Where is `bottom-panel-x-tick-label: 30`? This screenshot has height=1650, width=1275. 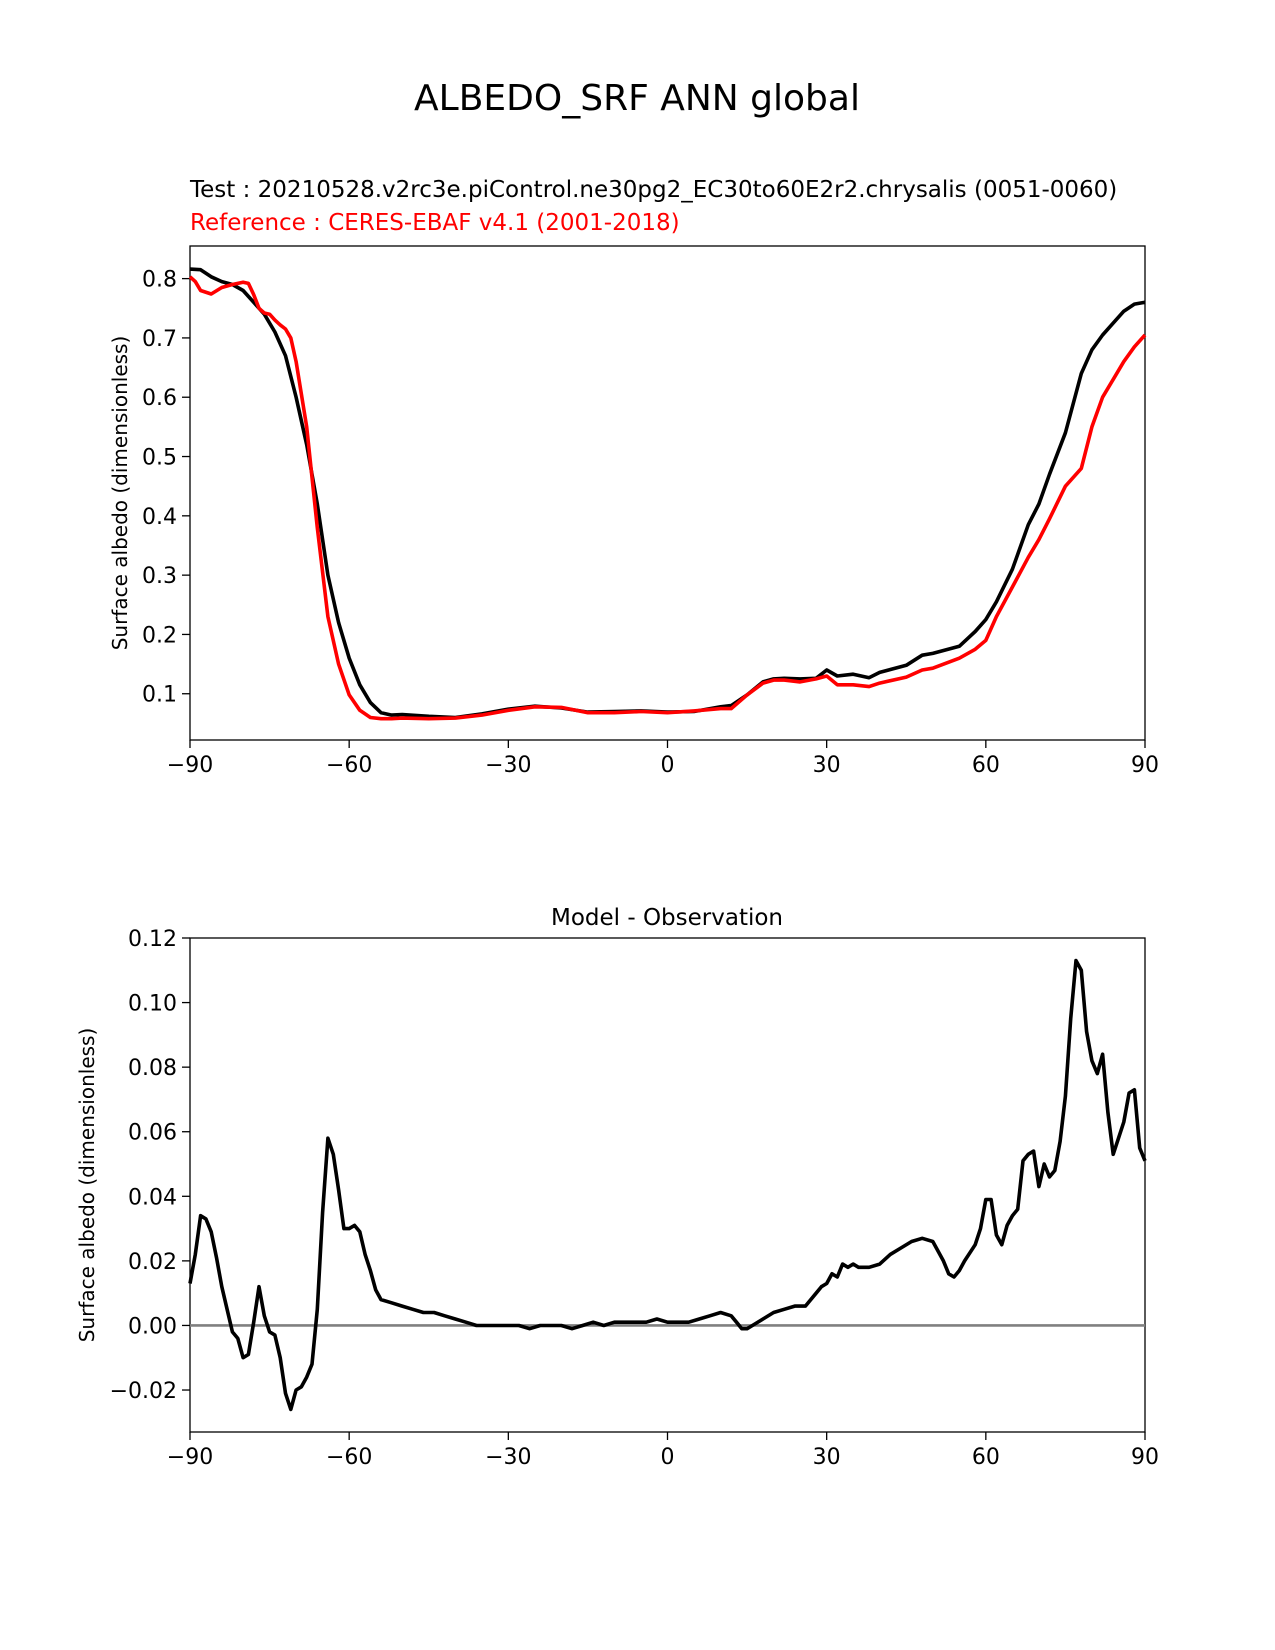 bottom-panel-x-tick-label: 30 is located at coordinates (827, 1457).